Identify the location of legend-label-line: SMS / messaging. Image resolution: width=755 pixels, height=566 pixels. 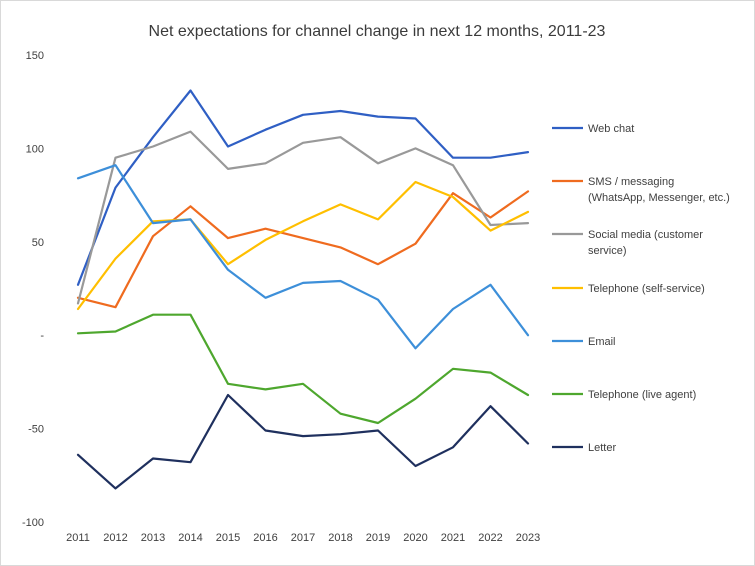
(631, 182).